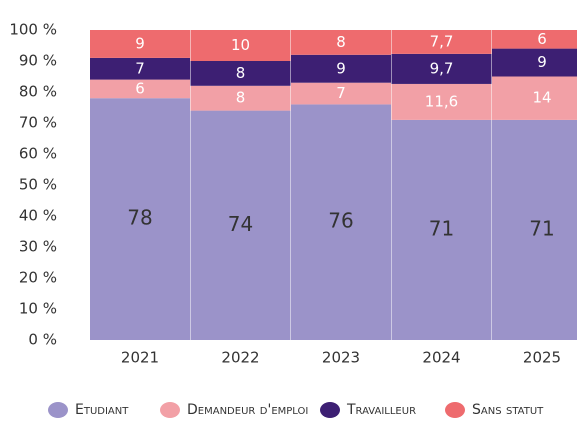  I want to click on legend-label: Travailleur, so click(381, 410).